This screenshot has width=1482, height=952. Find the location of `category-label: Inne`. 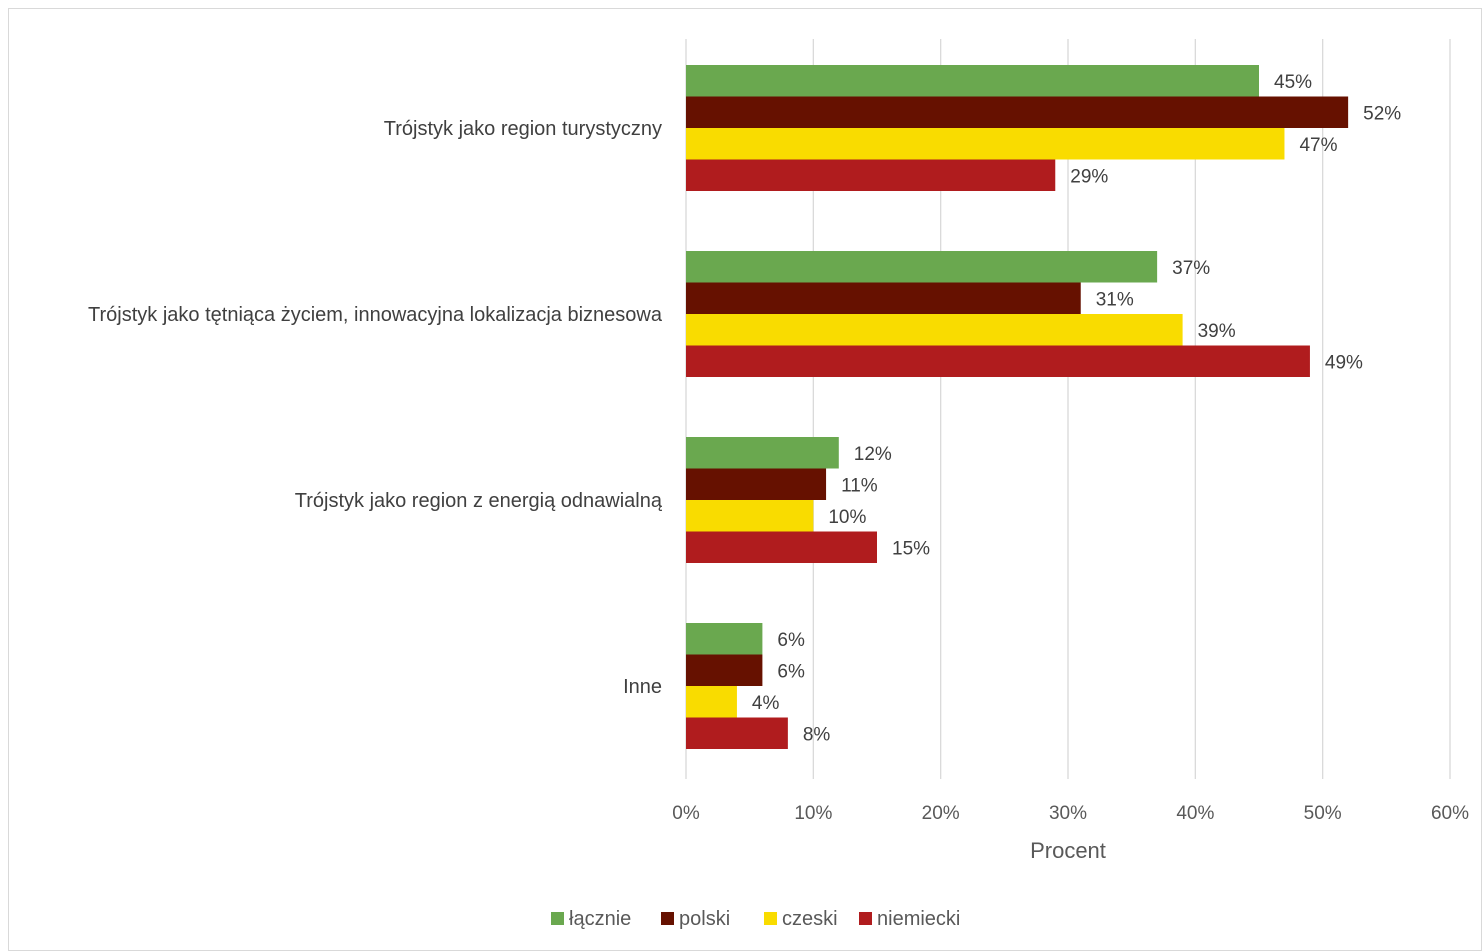

category-label: Inne is located at coordinates (642, 687).